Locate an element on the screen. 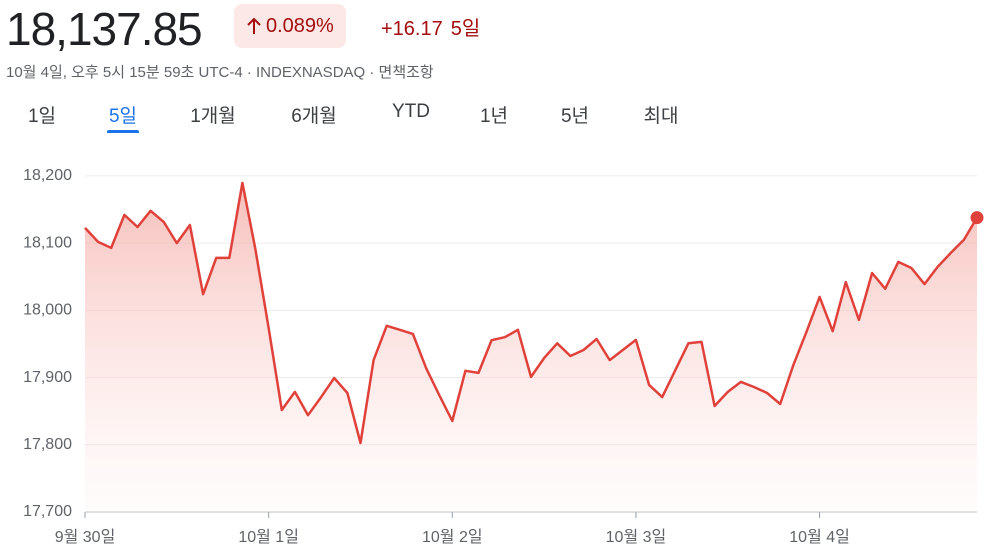 This screenshot has height=552, width=991. range-tab: 1일 is located at coordinates (42, 116).